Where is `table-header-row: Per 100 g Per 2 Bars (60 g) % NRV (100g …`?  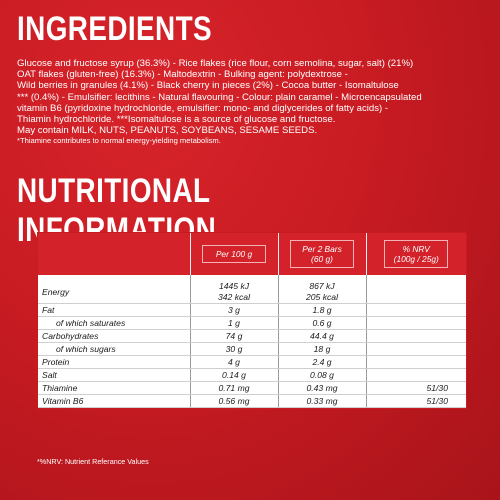 table-header-row: Per 100 g Per 2 Bars (60 g) % NRV (100g … is located at coordinates (252, 254).